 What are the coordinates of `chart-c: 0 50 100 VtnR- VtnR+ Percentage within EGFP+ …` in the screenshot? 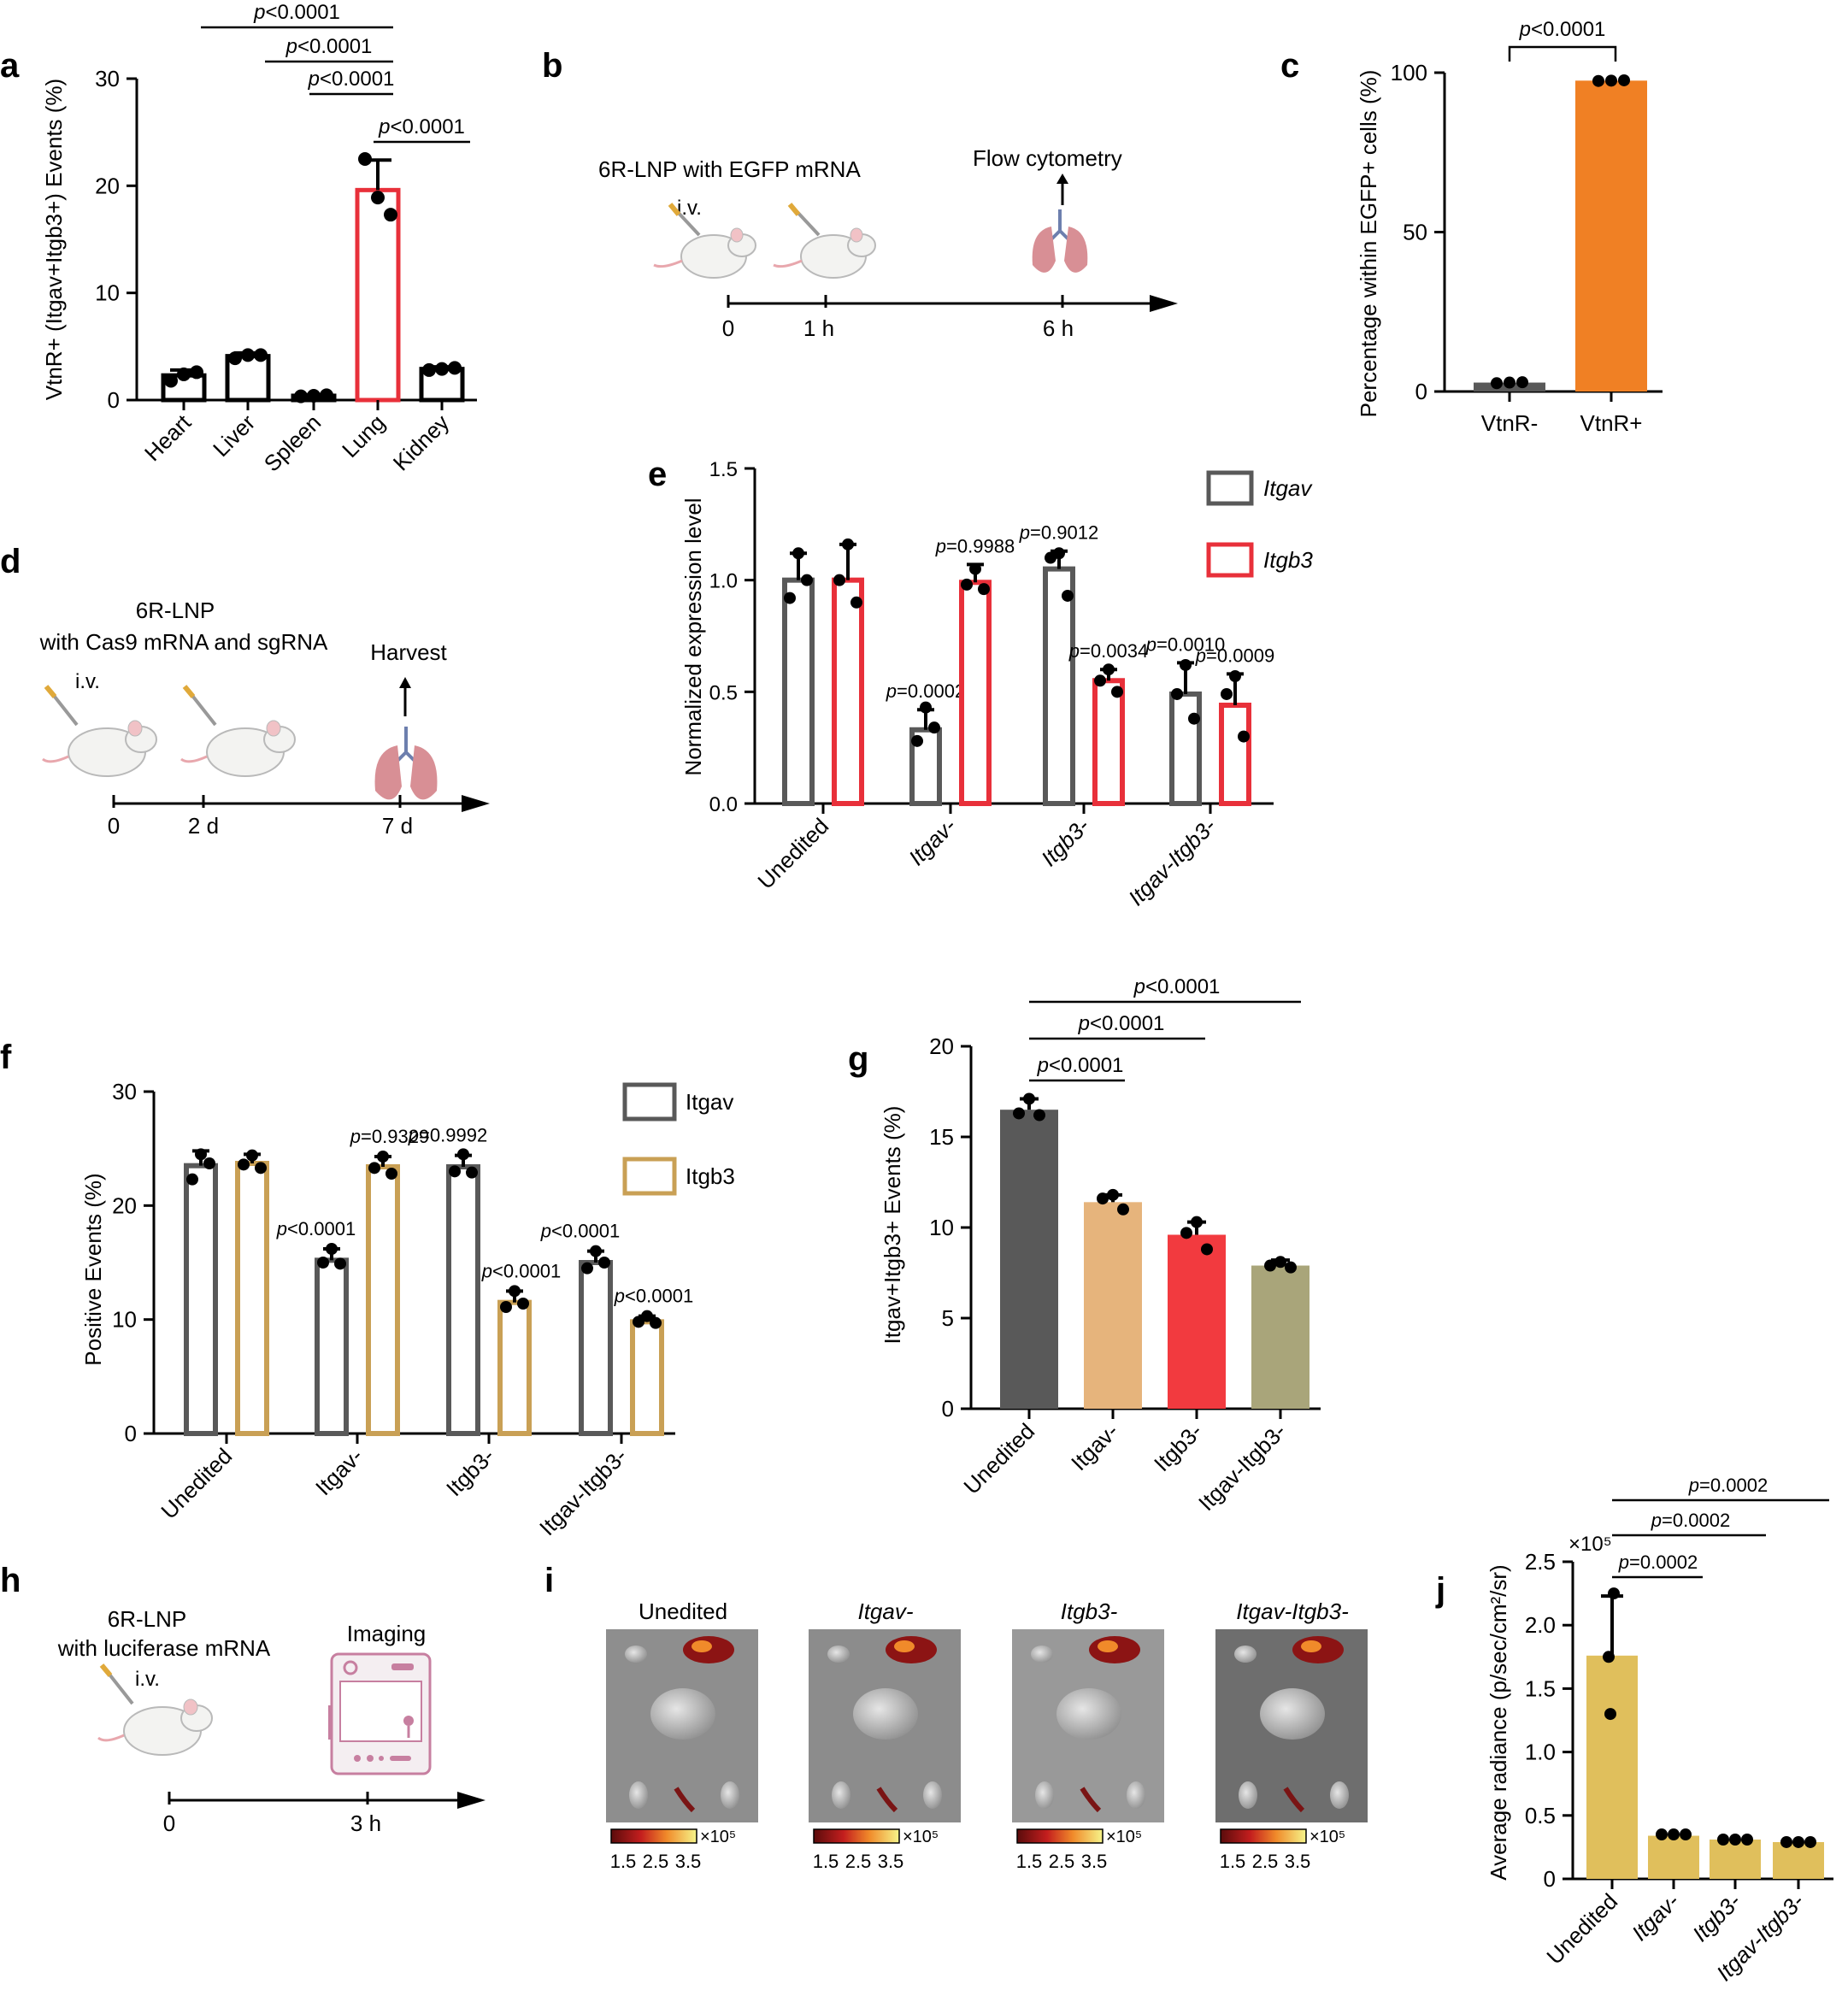 It's located at (1509, 227).